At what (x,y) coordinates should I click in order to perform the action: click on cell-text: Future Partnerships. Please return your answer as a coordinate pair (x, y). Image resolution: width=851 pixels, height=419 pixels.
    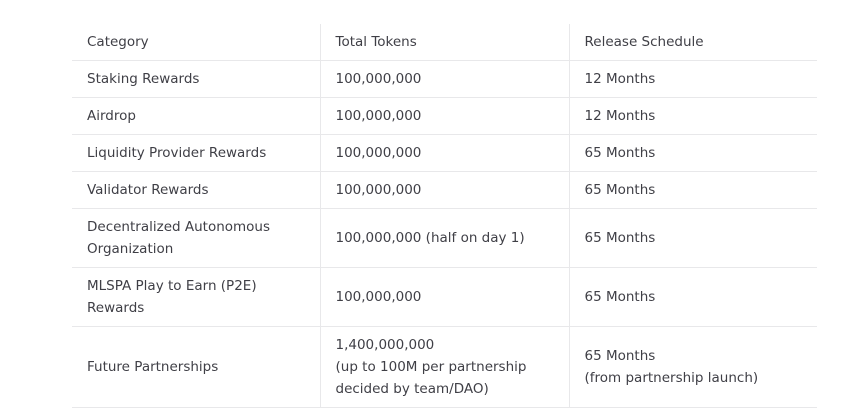
    Looking at the image, I should click on (153, 367).